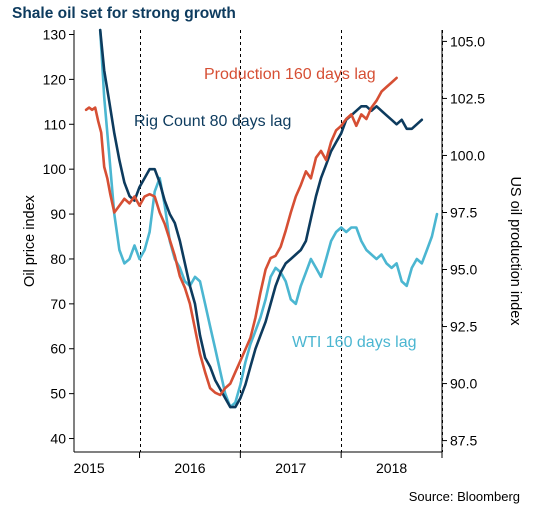 The image size is (534, 527). Describe the element at coordinates (55, 79) in the screenshot. I see `left-tick-label: 120` at that location.